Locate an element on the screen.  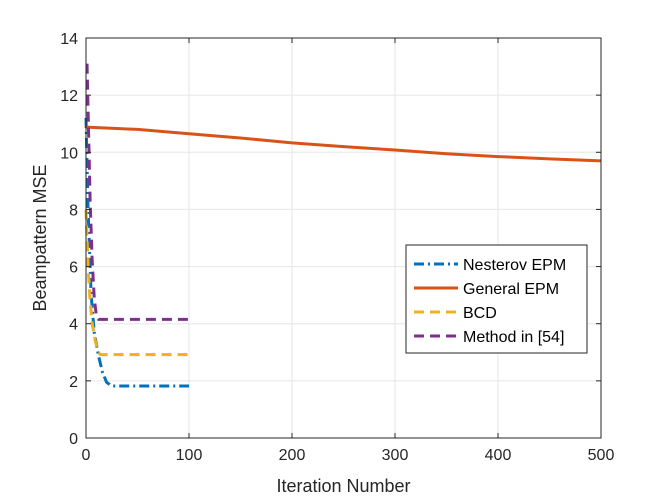
x-tick-label: 300 is located at coordinates (395, 455).